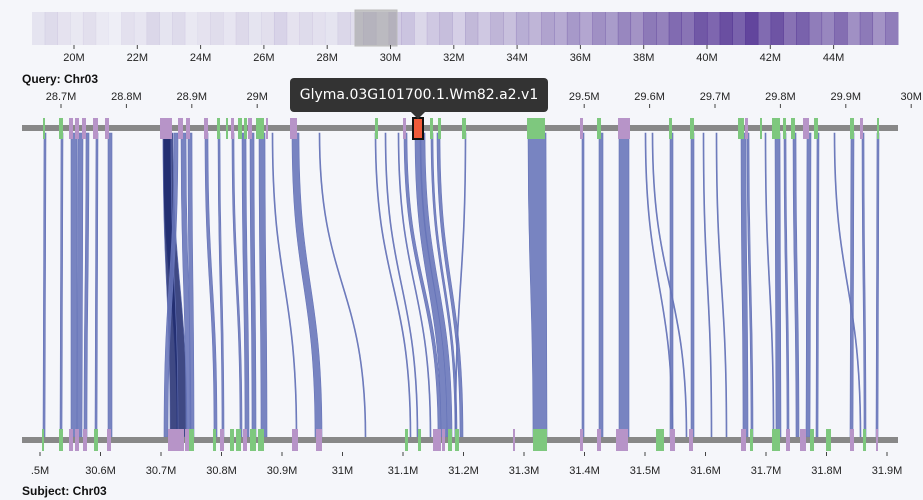 The image size is (923, 500). I want to click on highlighted-gene, so click(418, 128).